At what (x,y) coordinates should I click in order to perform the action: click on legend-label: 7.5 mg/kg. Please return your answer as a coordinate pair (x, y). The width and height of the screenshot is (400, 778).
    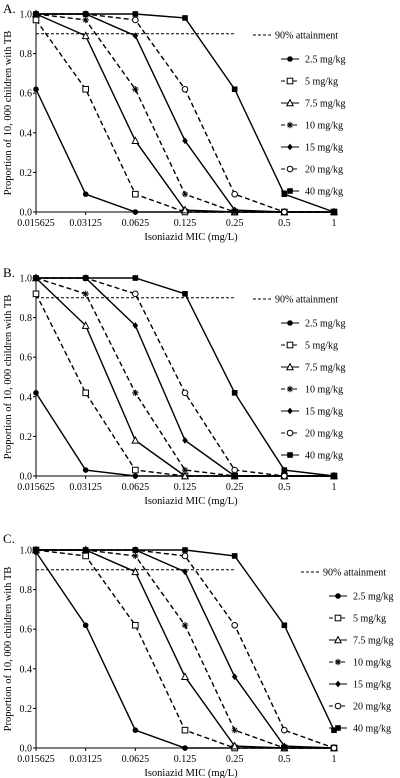
    Looking at the image, I should click on (325, 104).